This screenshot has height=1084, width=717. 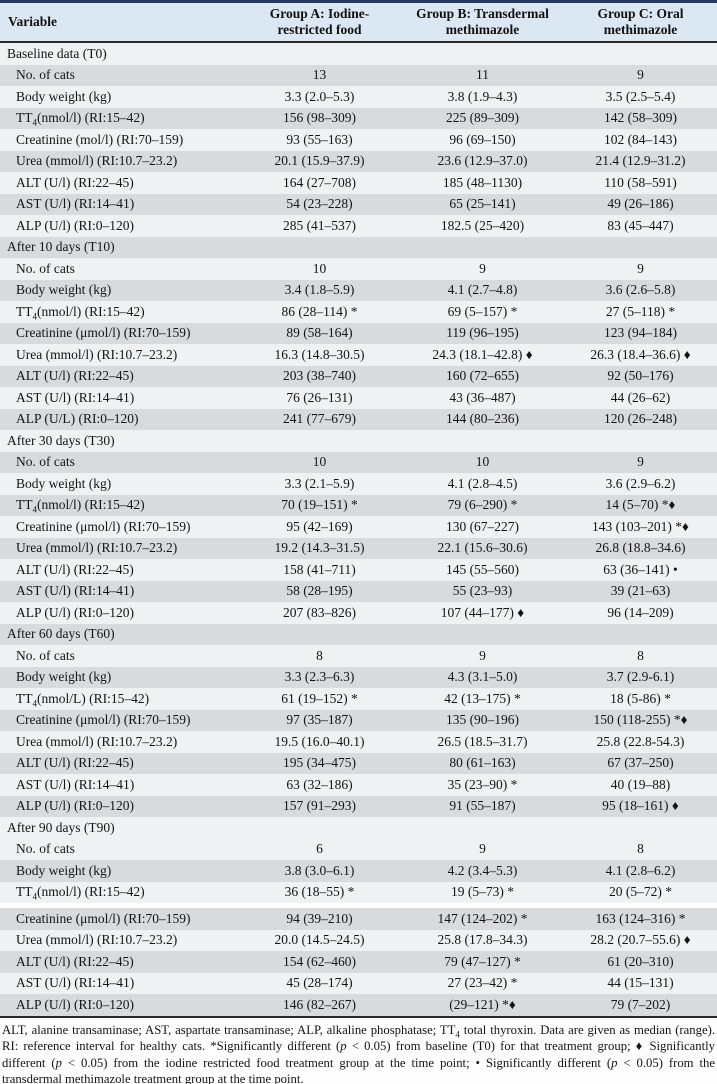 I want to click on cell-value-group-a: 45 (28–174), so click(x=319, y=983).